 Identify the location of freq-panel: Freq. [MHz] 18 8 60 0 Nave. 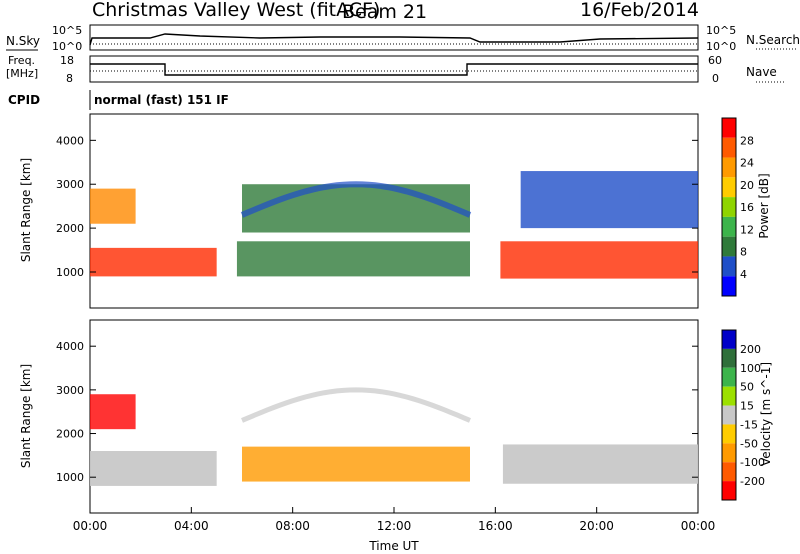
(395, 69).